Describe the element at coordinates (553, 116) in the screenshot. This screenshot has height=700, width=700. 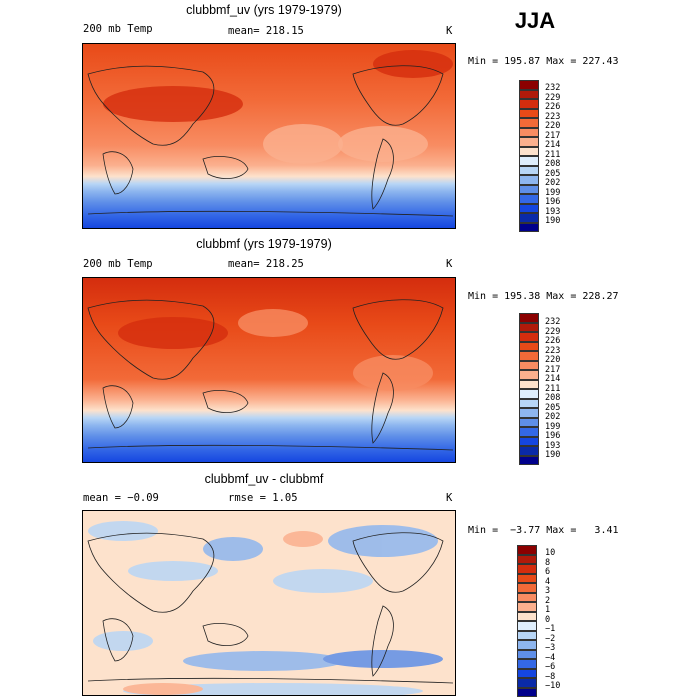
I see `colorbar-tick-label: 223` at that location.